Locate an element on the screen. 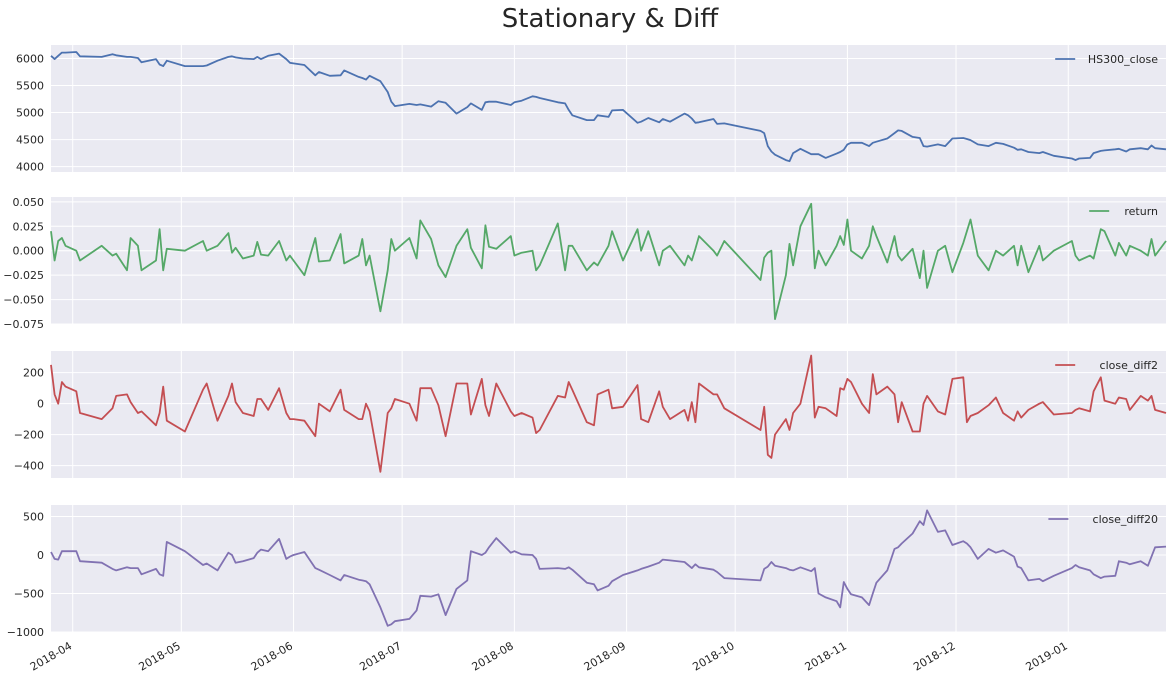 Image resolution: width=1174 pixels, height=676 pixels. legend-label: close_diff20 is located at coordinates (1125, 519).